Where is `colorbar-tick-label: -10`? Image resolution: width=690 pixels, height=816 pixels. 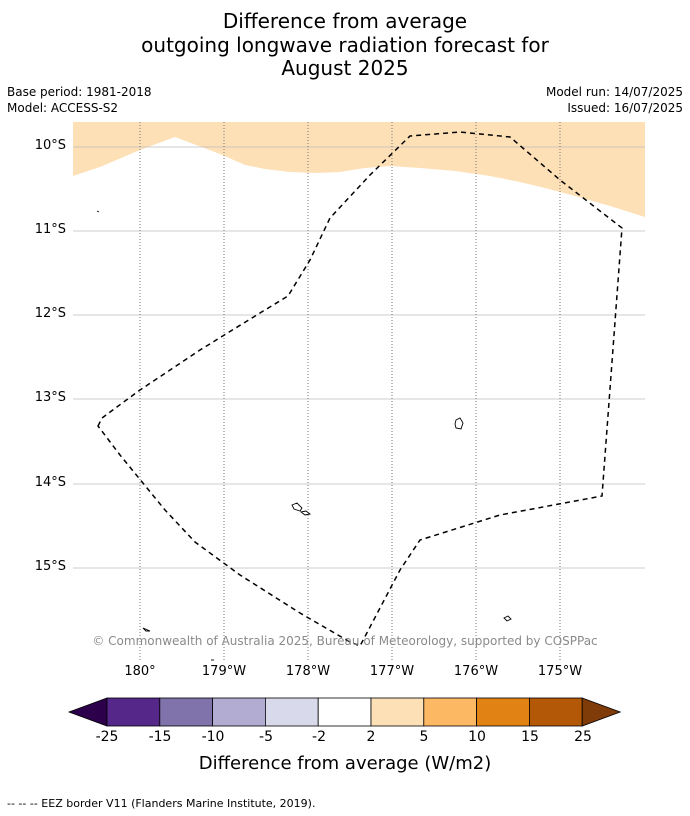
colorbar-tick-label: -10 is located at coordinates (213, 737).